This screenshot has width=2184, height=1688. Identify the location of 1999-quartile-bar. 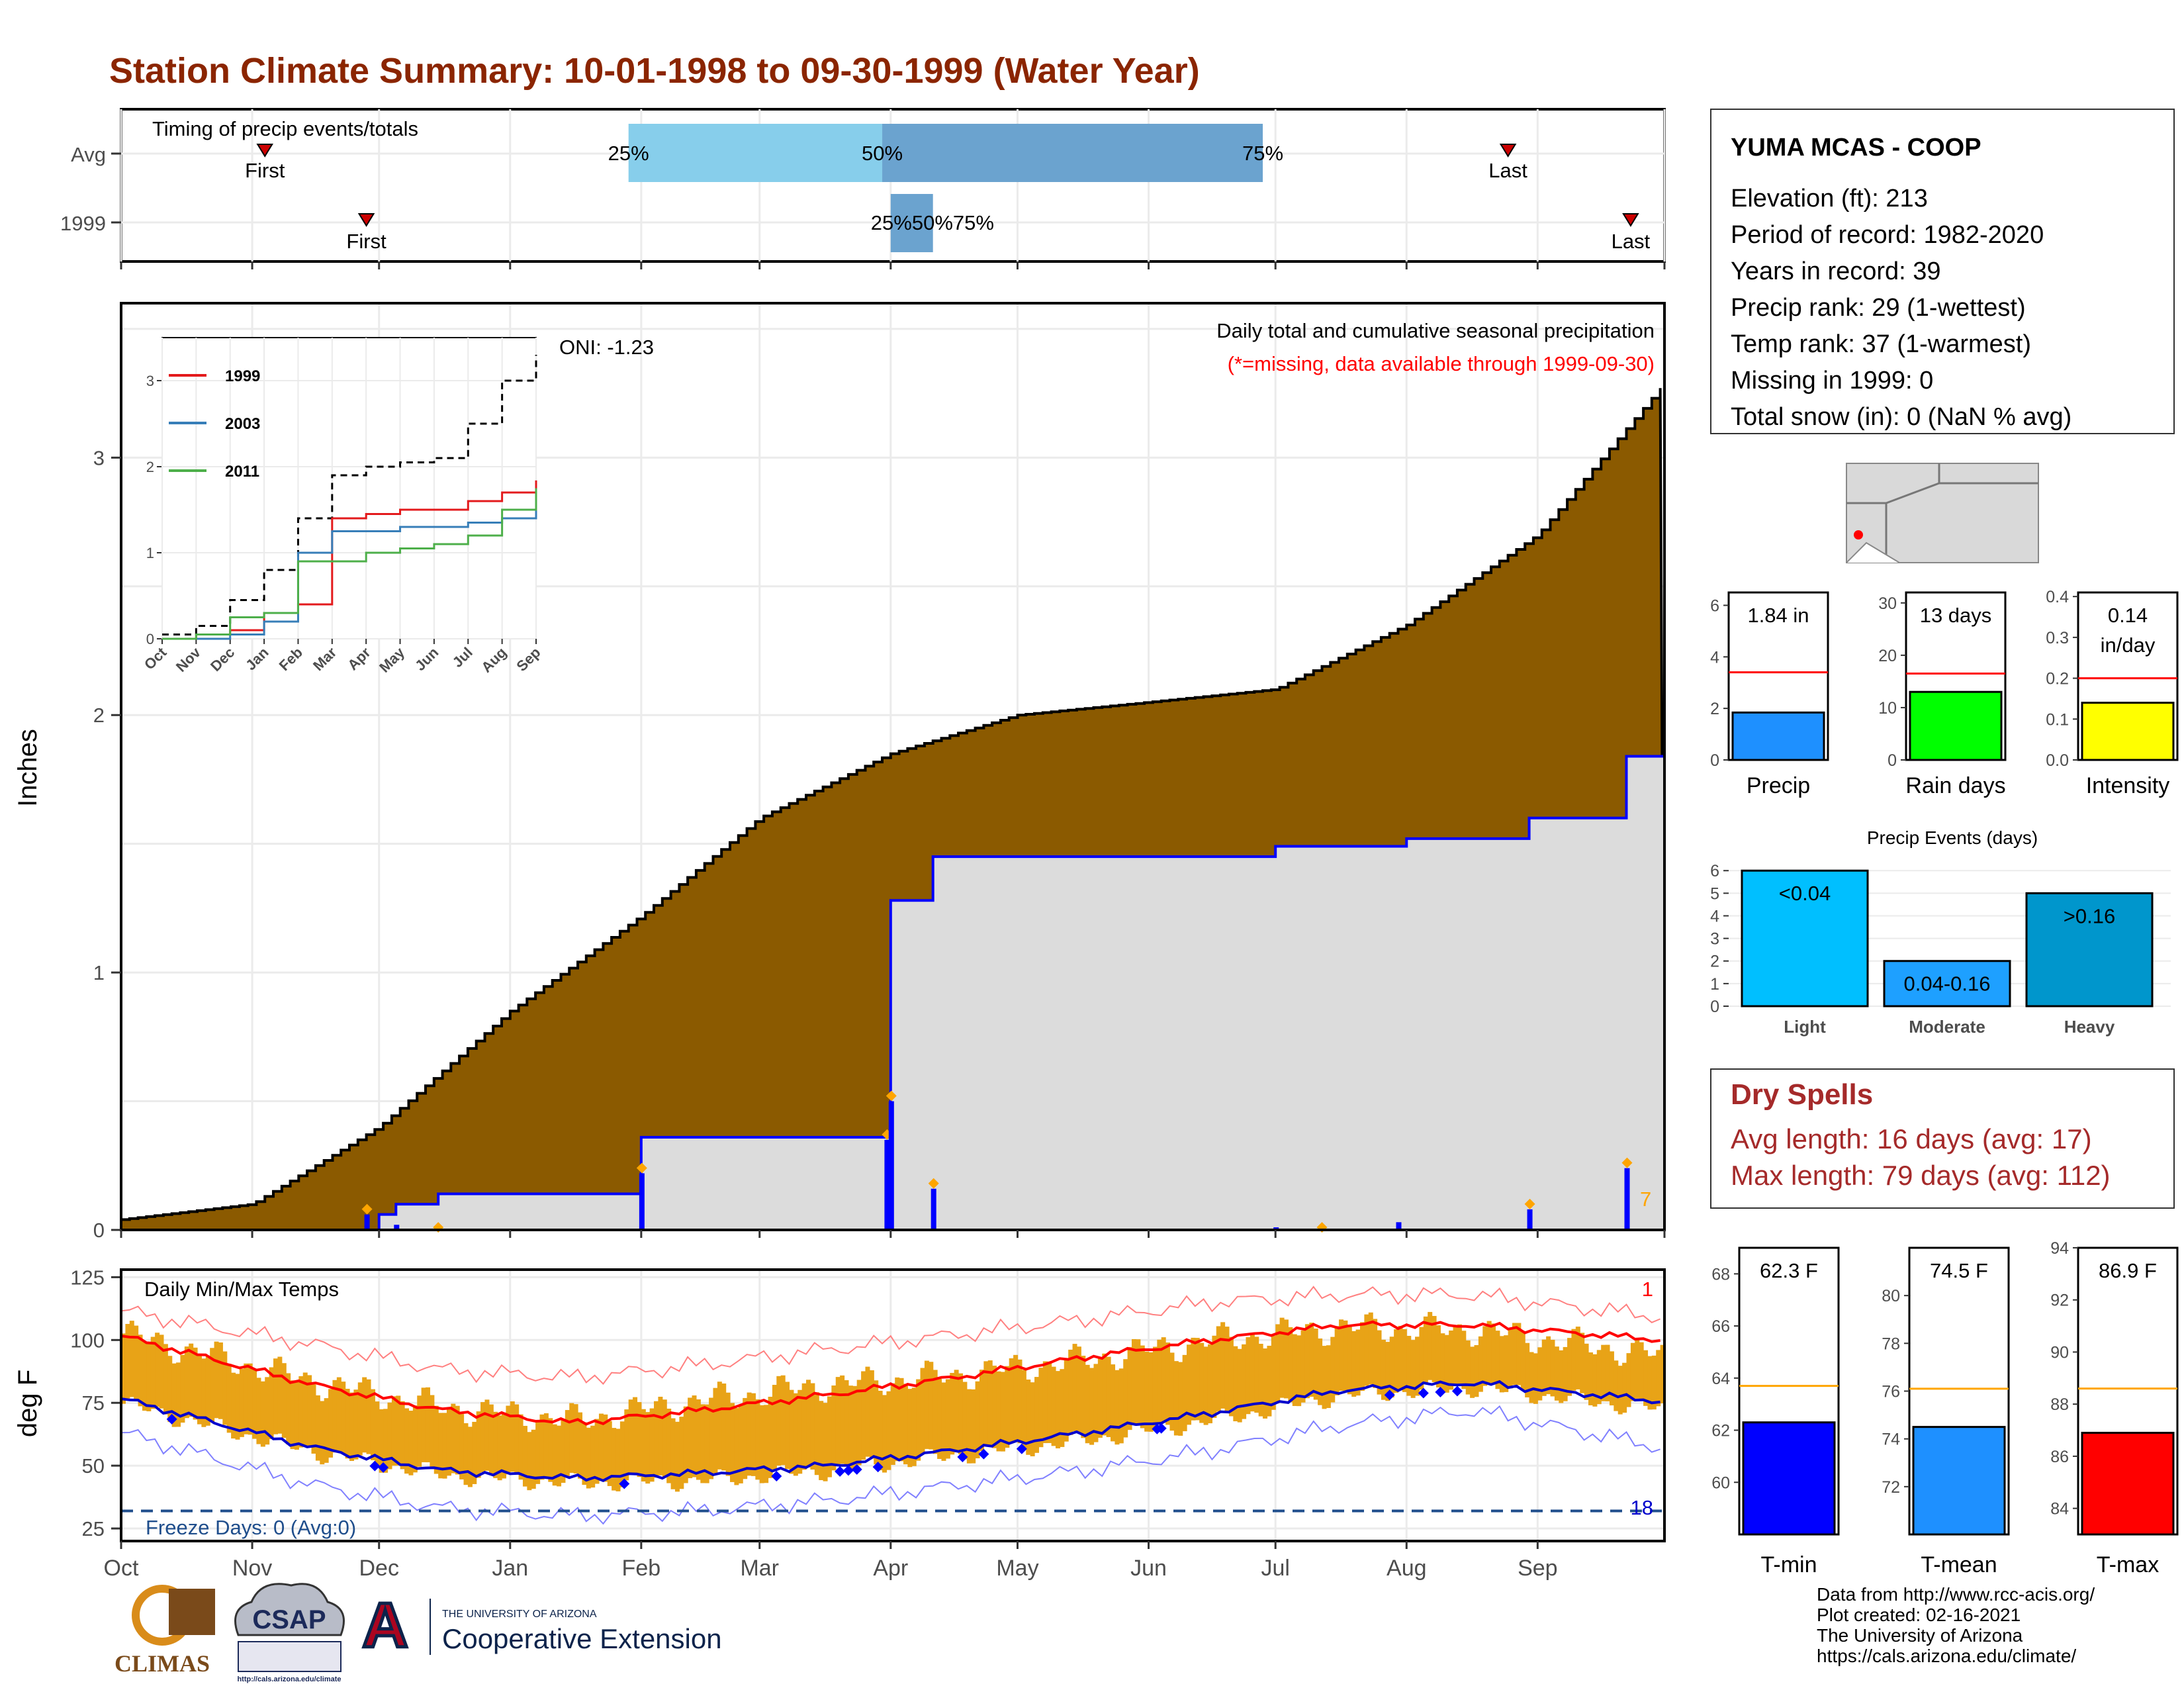
(911, 223).